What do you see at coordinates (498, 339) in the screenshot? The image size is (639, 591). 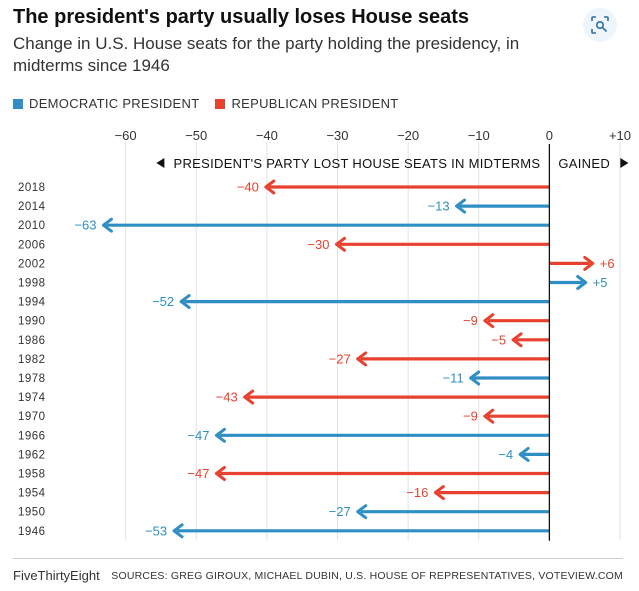 I see `value-label: −5` at bounding box center [498, 339].